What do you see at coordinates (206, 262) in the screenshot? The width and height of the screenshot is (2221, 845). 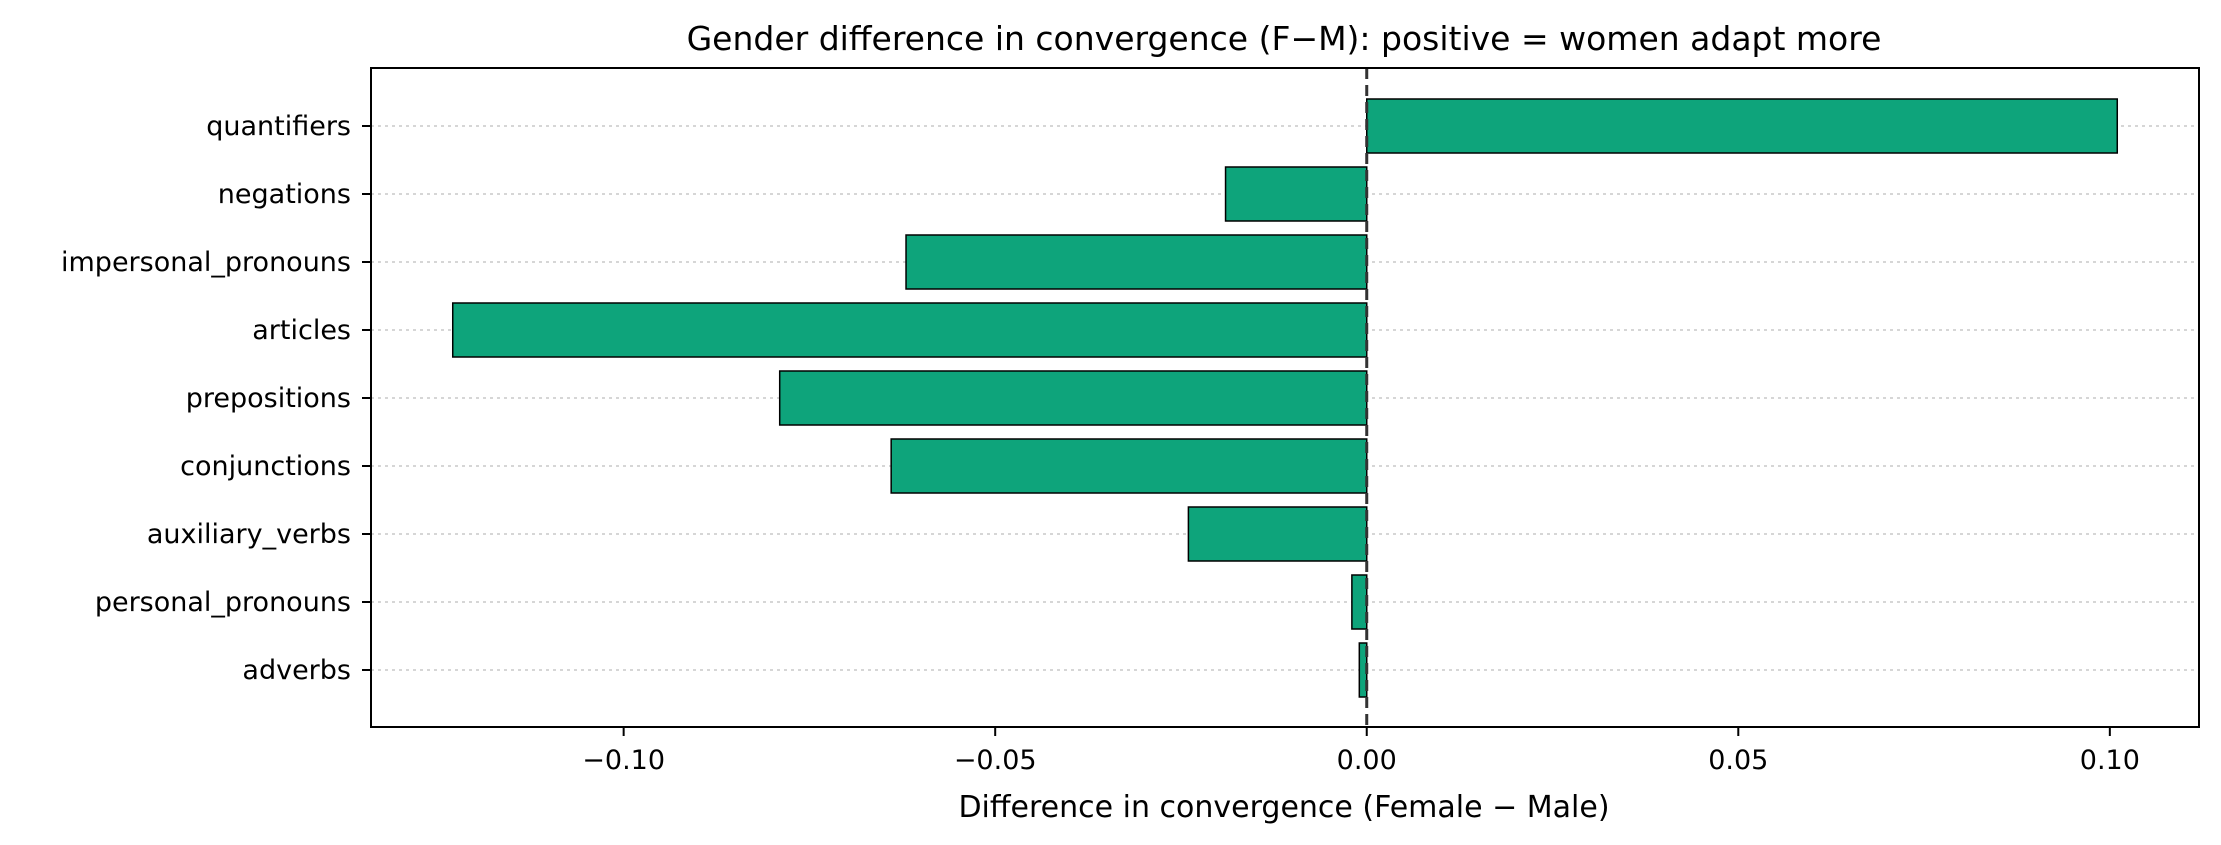 I see `y-tick-label: impersonal_pronouns` at bounding box center [206, 262].